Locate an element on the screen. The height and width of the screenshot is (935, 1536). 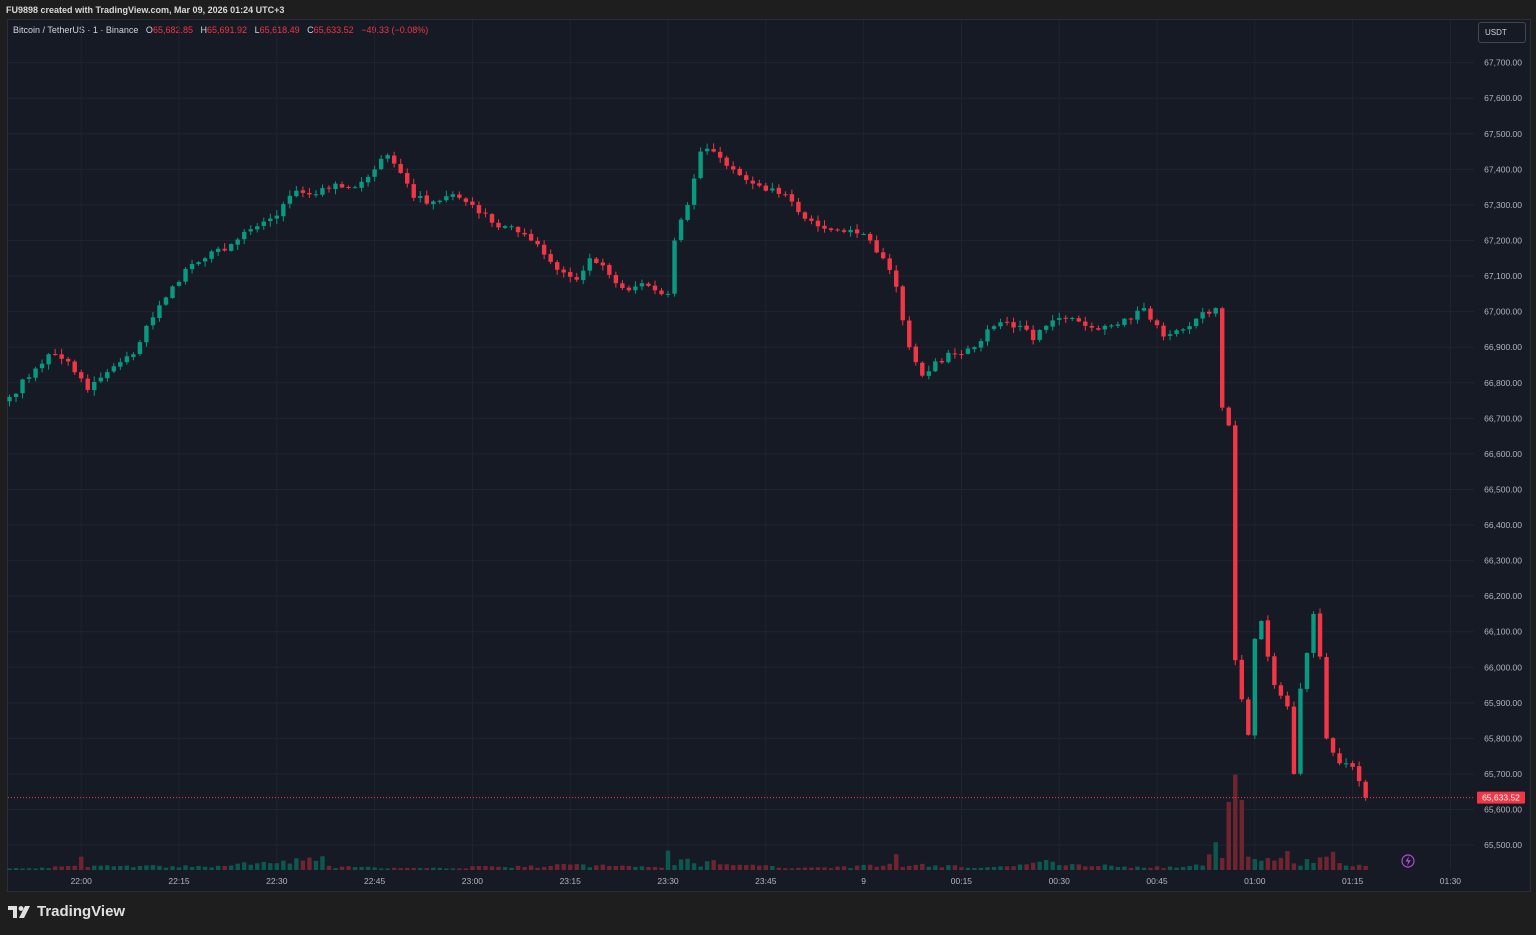
y-tick-label: 66,400.00 is located at coordinates (1503, 525).